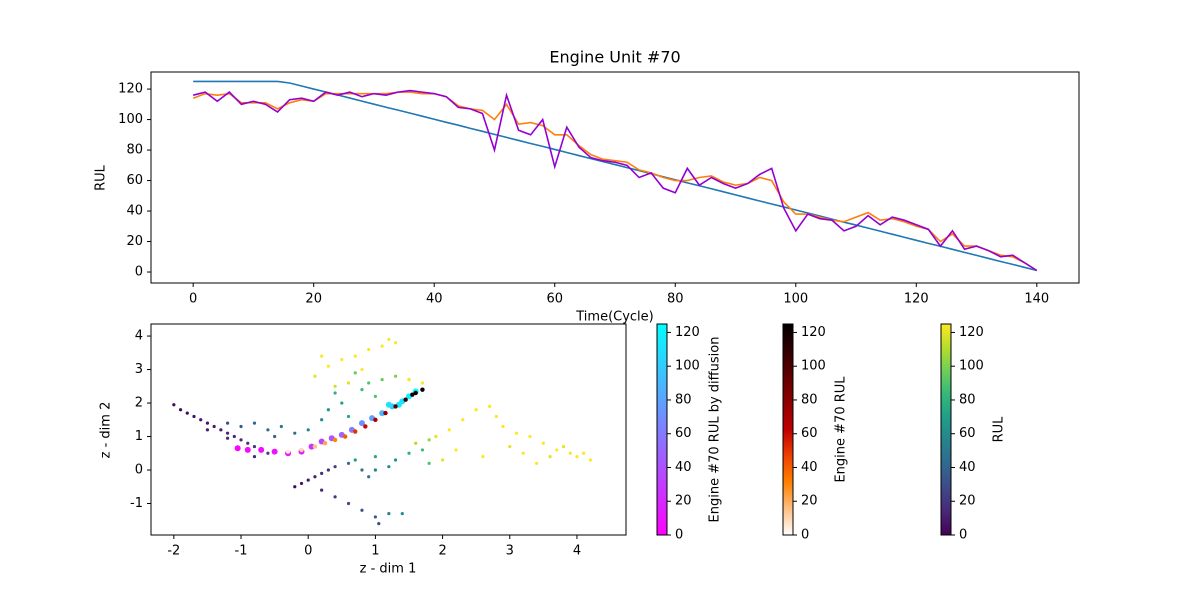 Image resolution: width=1200 pixels, height=600 pixels. What do you see at coordinates (683, 467) in the screenshot?
I see `colorbar-tick-label: 40` at bounding box center [683, 467].